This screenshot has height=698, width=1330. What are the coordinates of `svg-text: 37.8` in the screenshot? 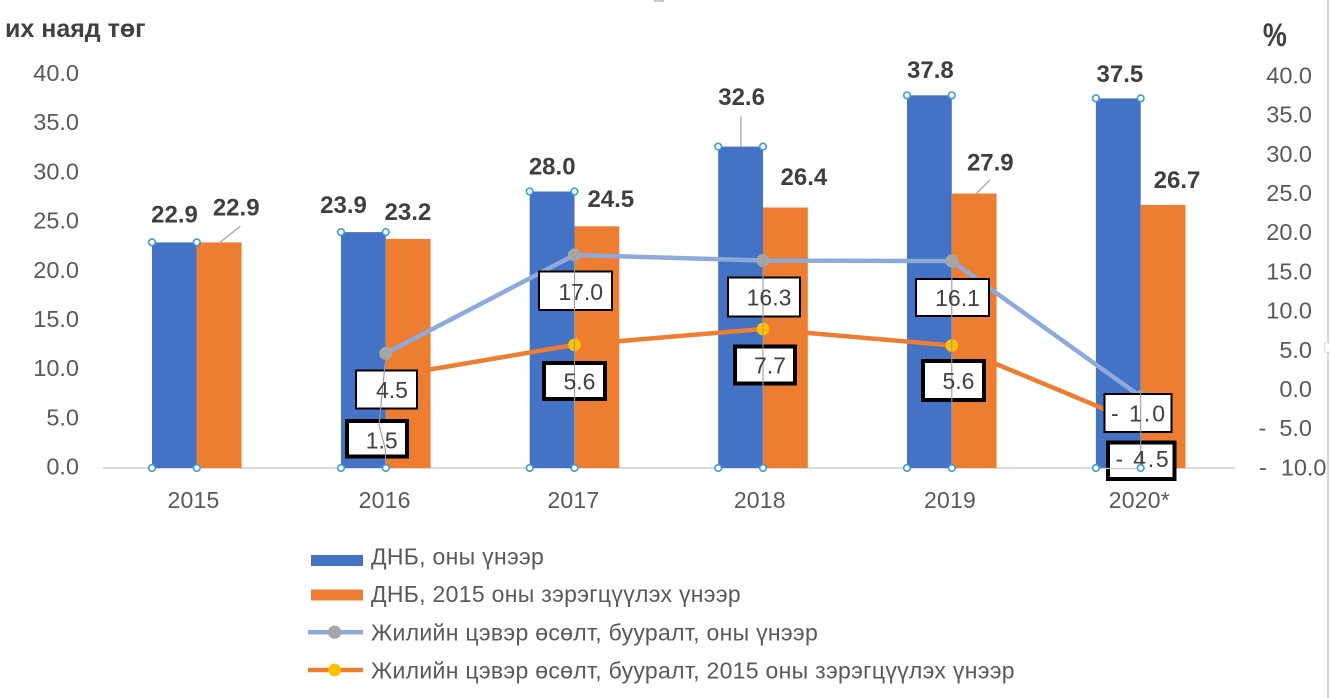 It's located at (930, 70).